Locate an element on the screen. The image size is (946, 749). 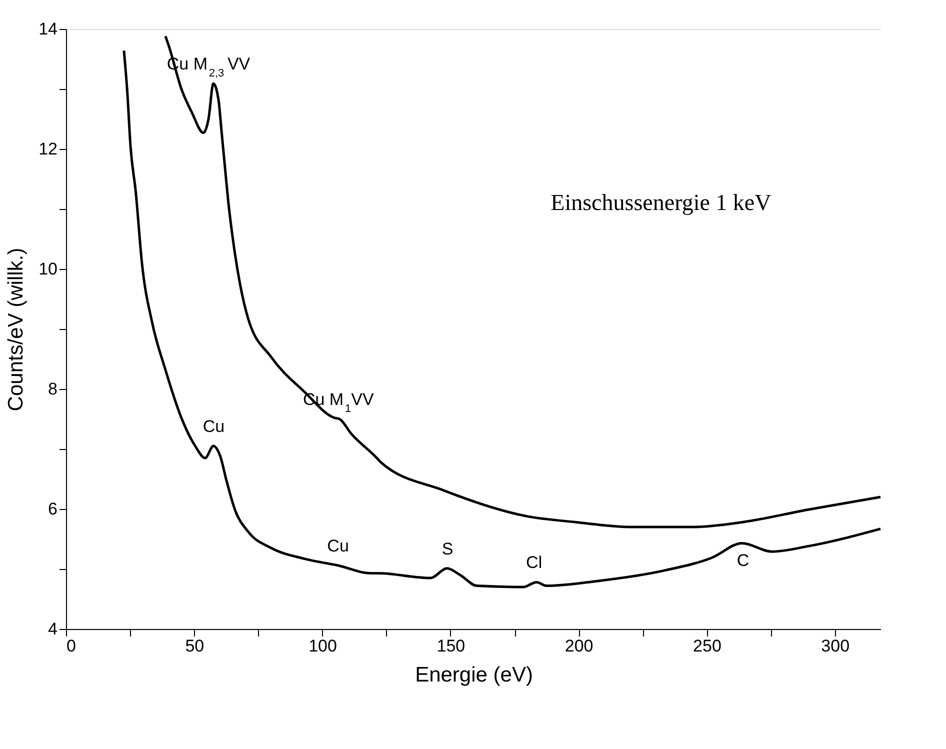
y-tick-label: 12 is located at coordinates (48, 149).